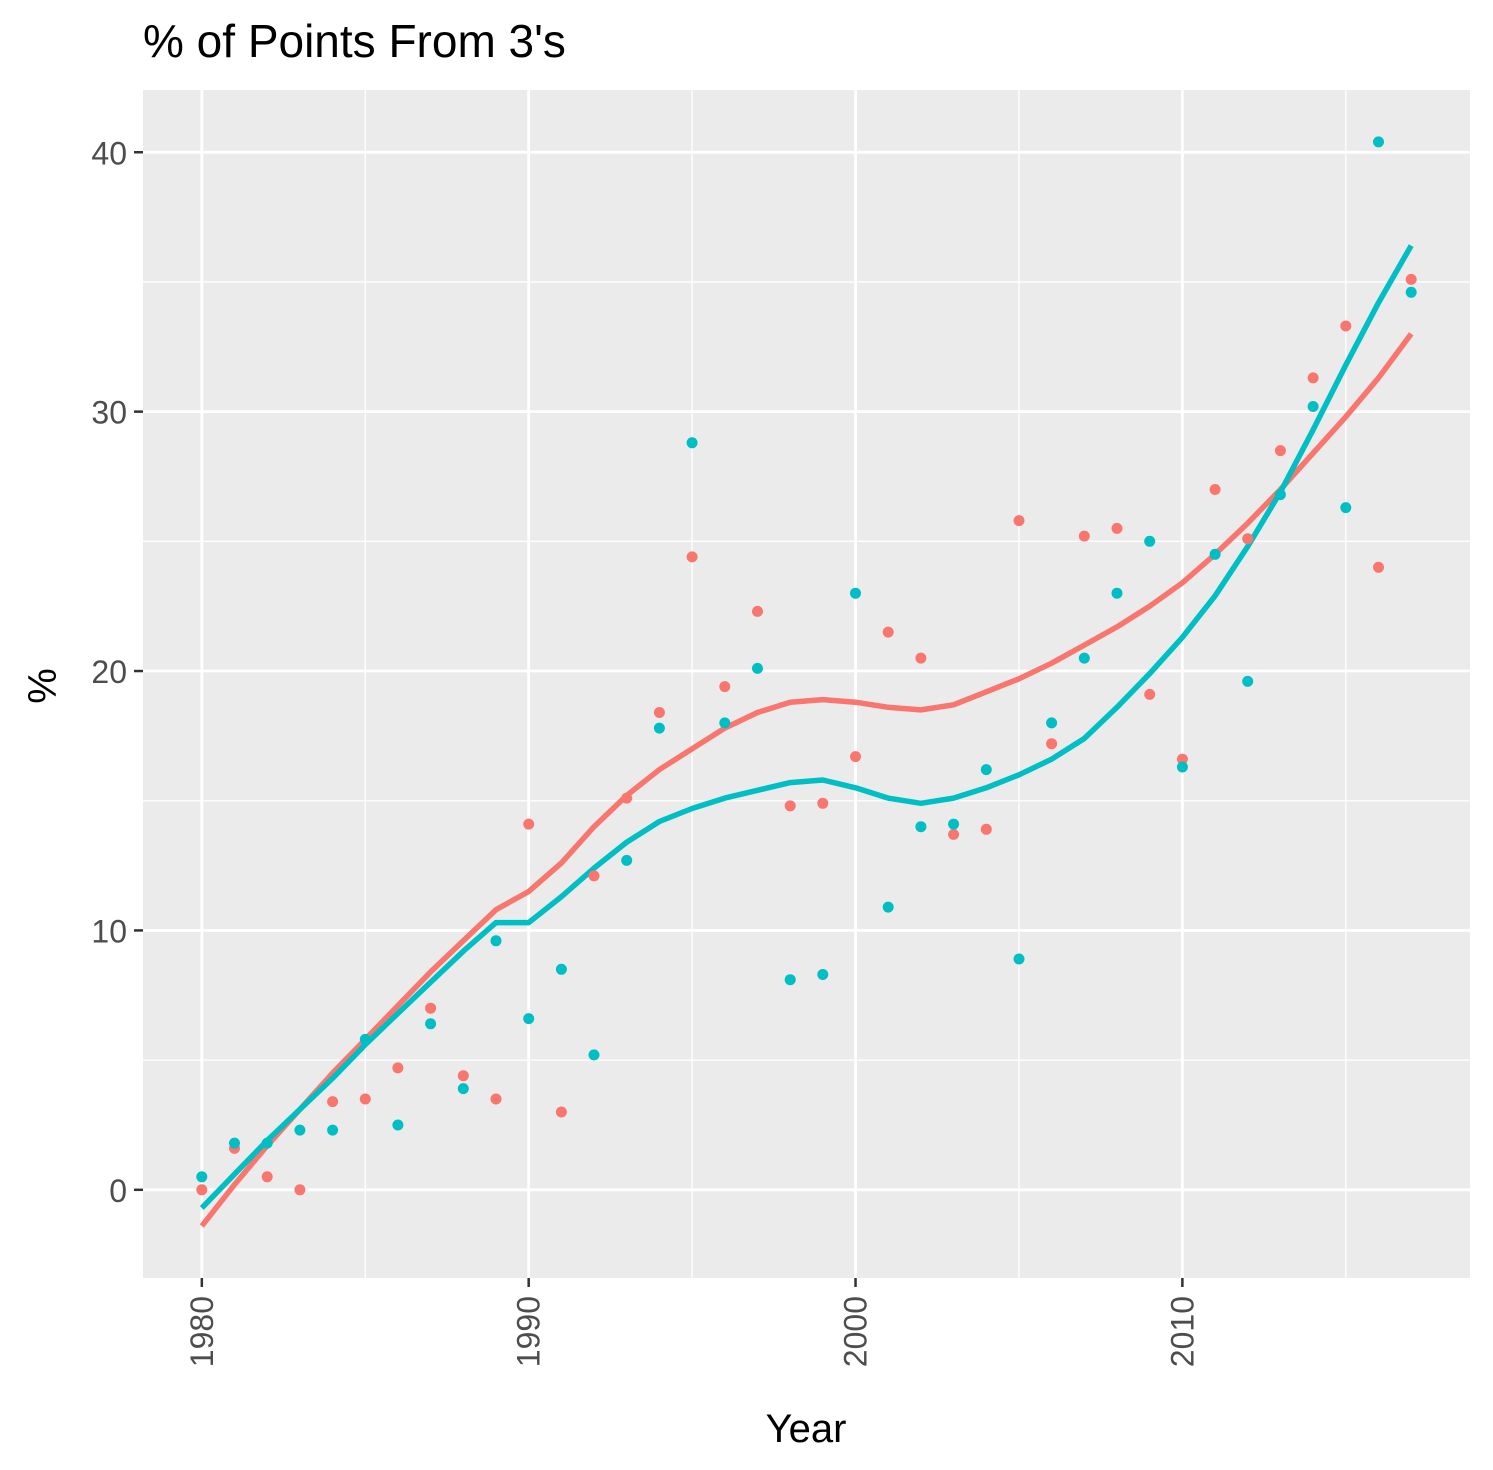 The width and height of the screenshot is (1493, 1470). I want to click on x-tick-label: 2000, so click(856, 1331).